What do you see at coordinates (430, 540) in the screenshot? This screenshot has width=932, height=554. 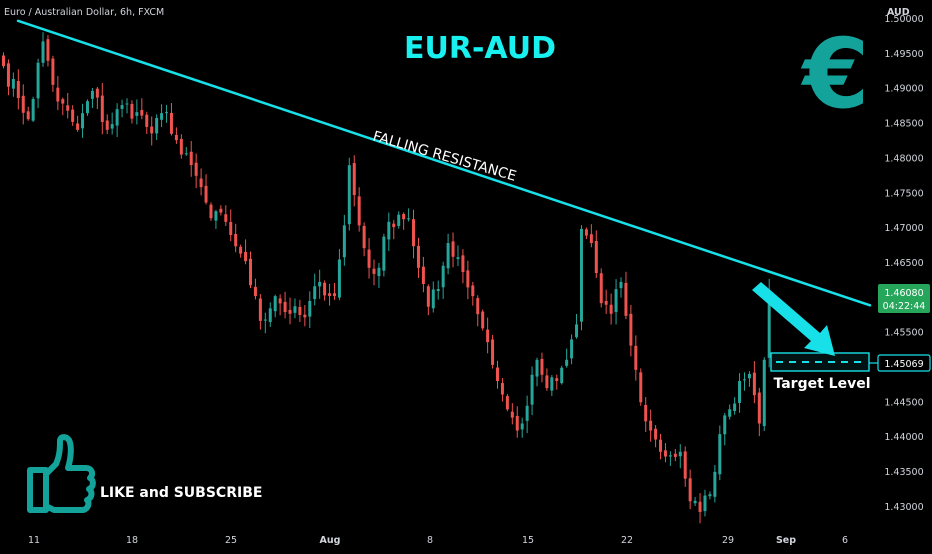 I see `time-tick-label: 8` at bounding box center [430, 540].